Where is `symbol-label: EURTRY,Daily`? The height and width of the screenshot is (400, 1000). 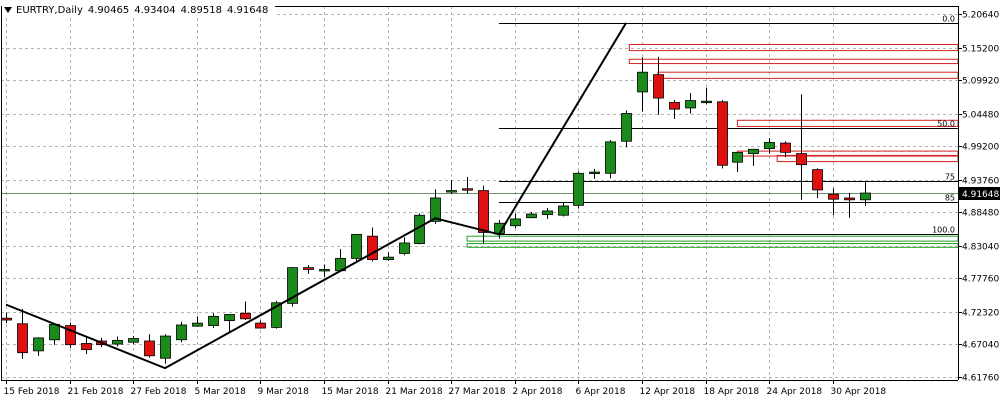
symbol-label: EURTRY,Daily is located at coordinates (49, 10).